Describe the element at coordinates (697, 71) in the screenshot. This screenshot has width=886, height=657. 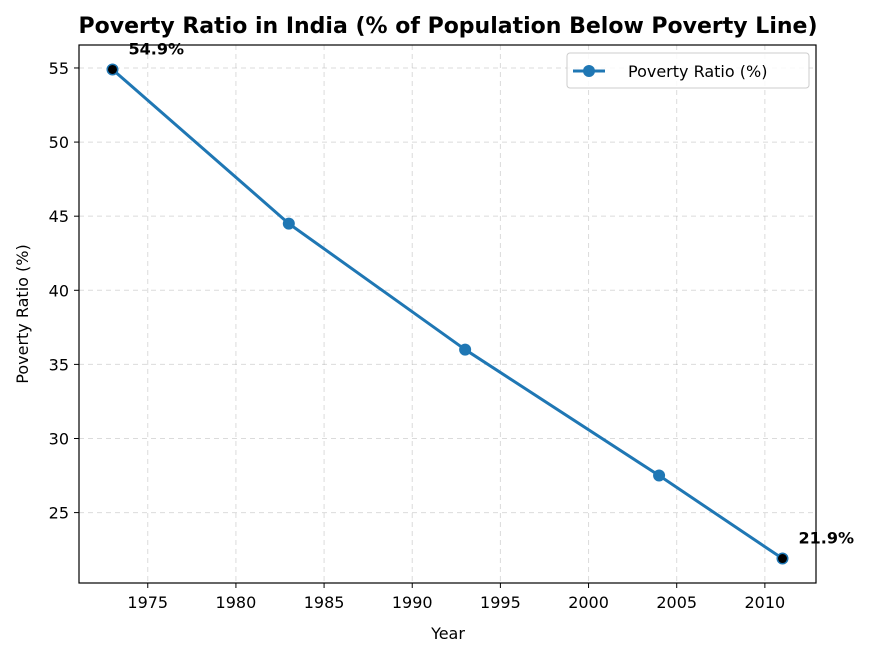
I see `legend-label: Poverty Ratio (%)` at that location.